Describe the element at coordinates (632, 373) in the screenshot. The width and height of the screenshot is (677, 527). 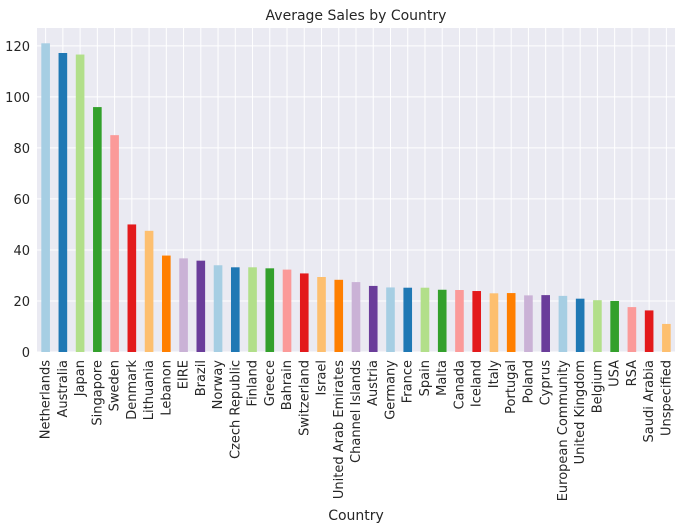
I see `x-tick-label: RSA` at that location.